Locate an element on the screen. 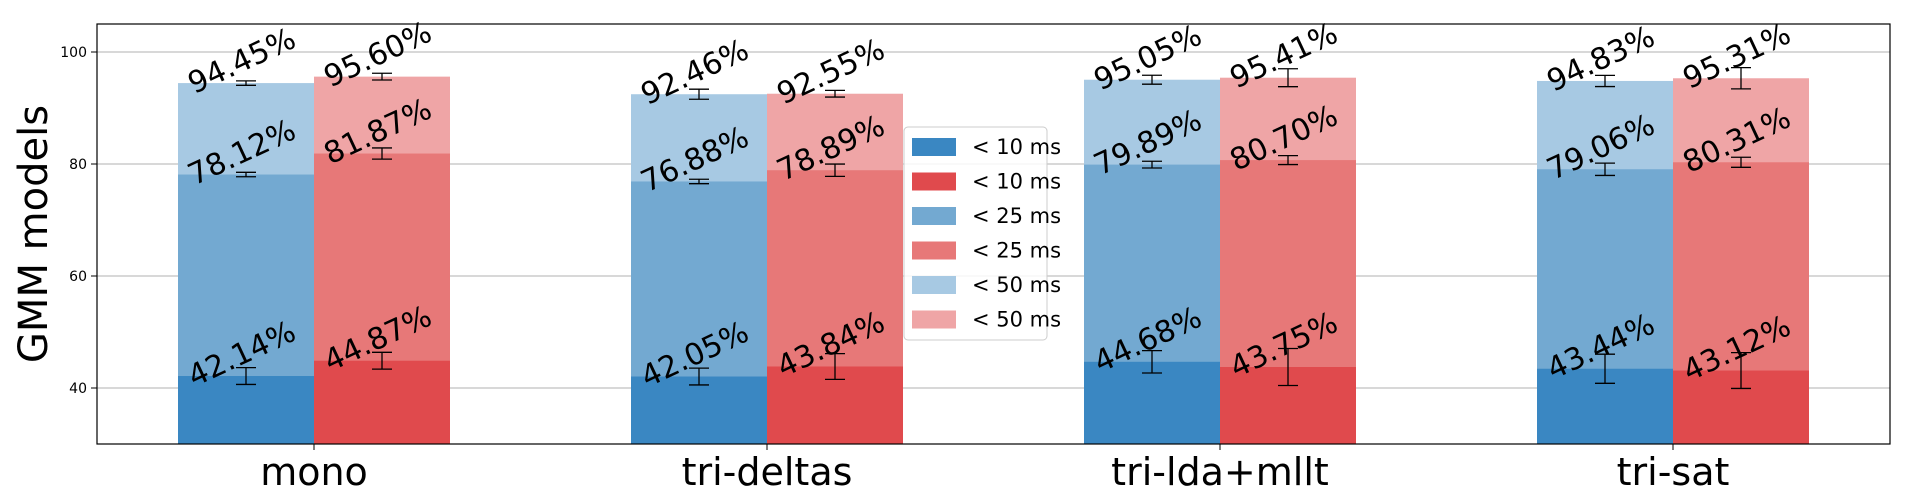  y-tick-label: 60 is located at coordinates (78, 277).